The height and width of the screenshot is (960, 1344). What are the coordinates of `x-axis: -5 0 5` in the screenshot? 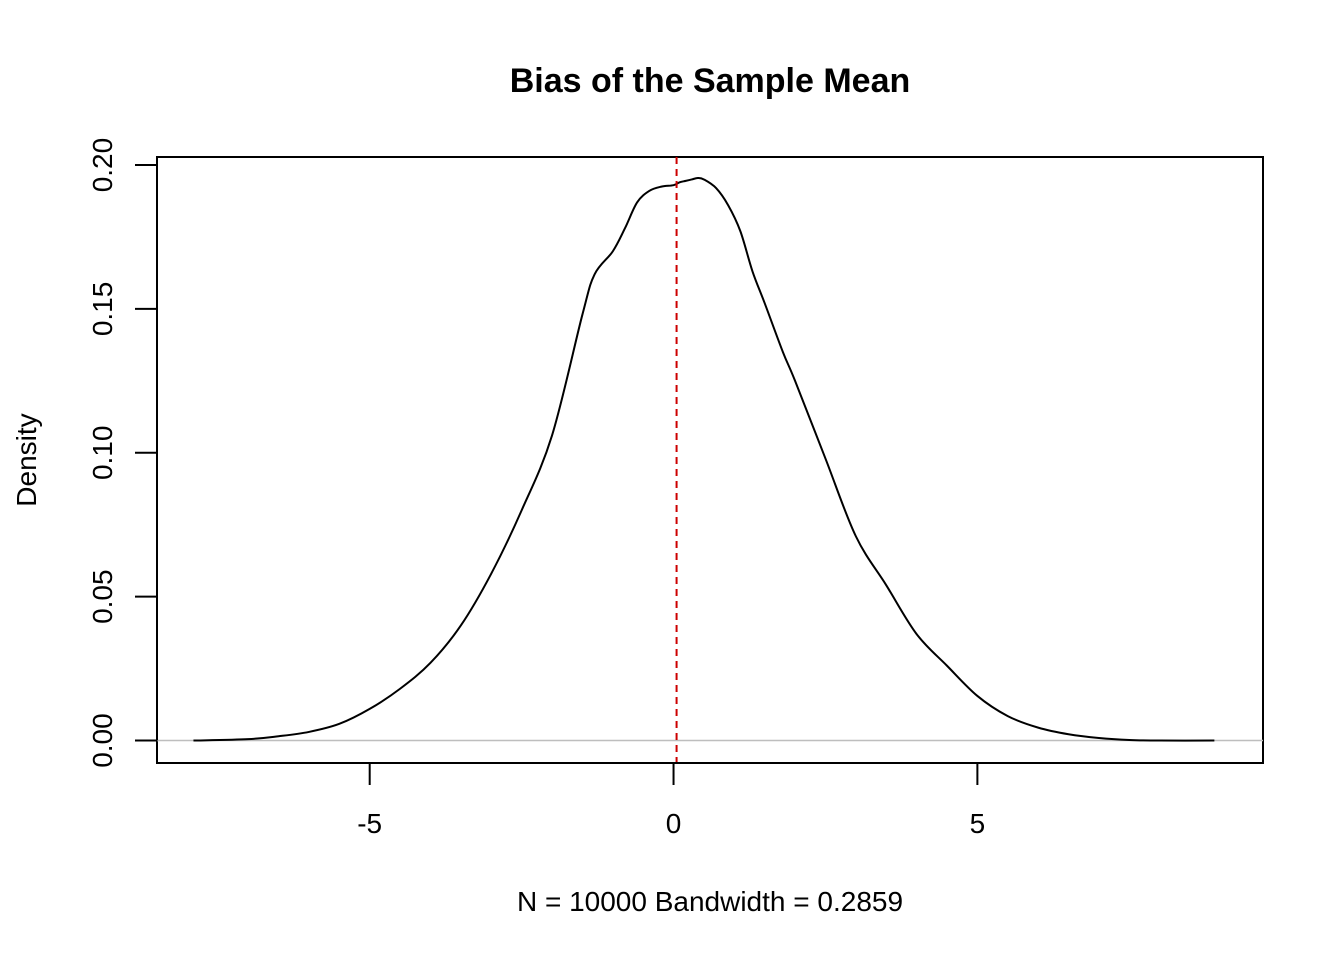 It's located at (671, 800).